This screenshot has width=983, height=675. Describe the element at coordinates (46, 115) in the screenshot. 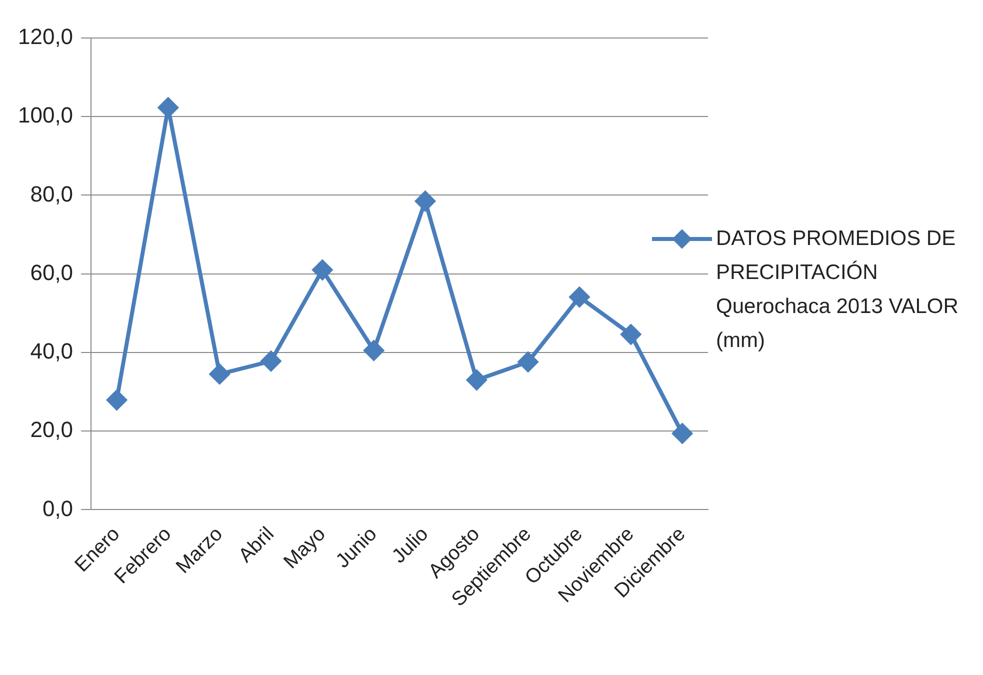

I see `y-tick-label: 100,0` at that location.